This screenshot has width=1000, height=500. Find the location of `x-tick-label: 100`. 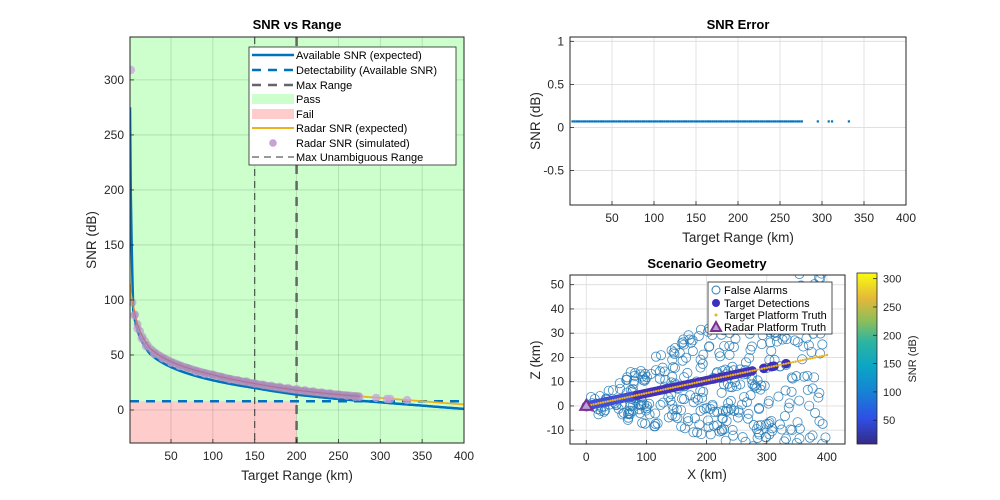

x-tick-label: 100 is located at coordinates (654, 218).